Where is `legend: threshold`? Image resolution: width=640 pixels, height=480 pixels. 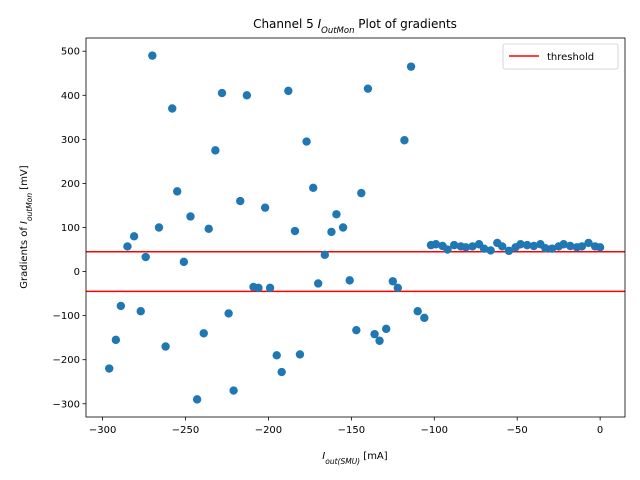 legend: threshold is located at coordinates (560, 56).